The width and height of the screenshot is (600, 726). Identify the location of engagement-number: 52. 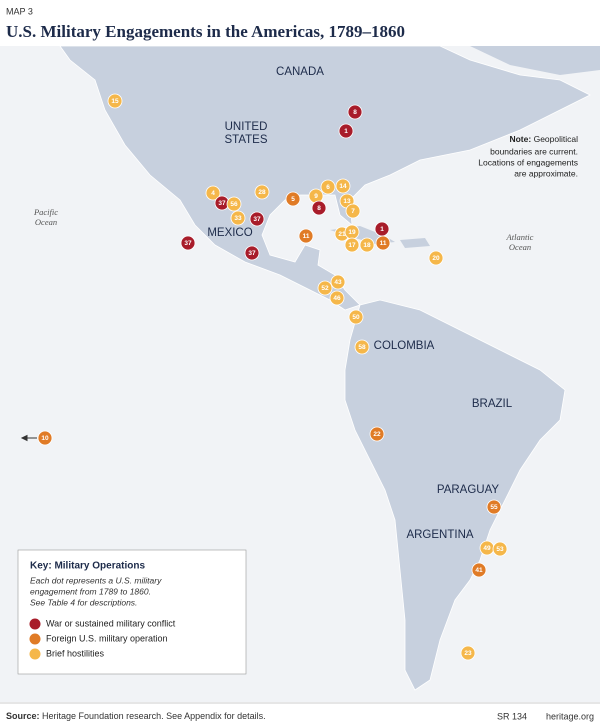
(325, 288).